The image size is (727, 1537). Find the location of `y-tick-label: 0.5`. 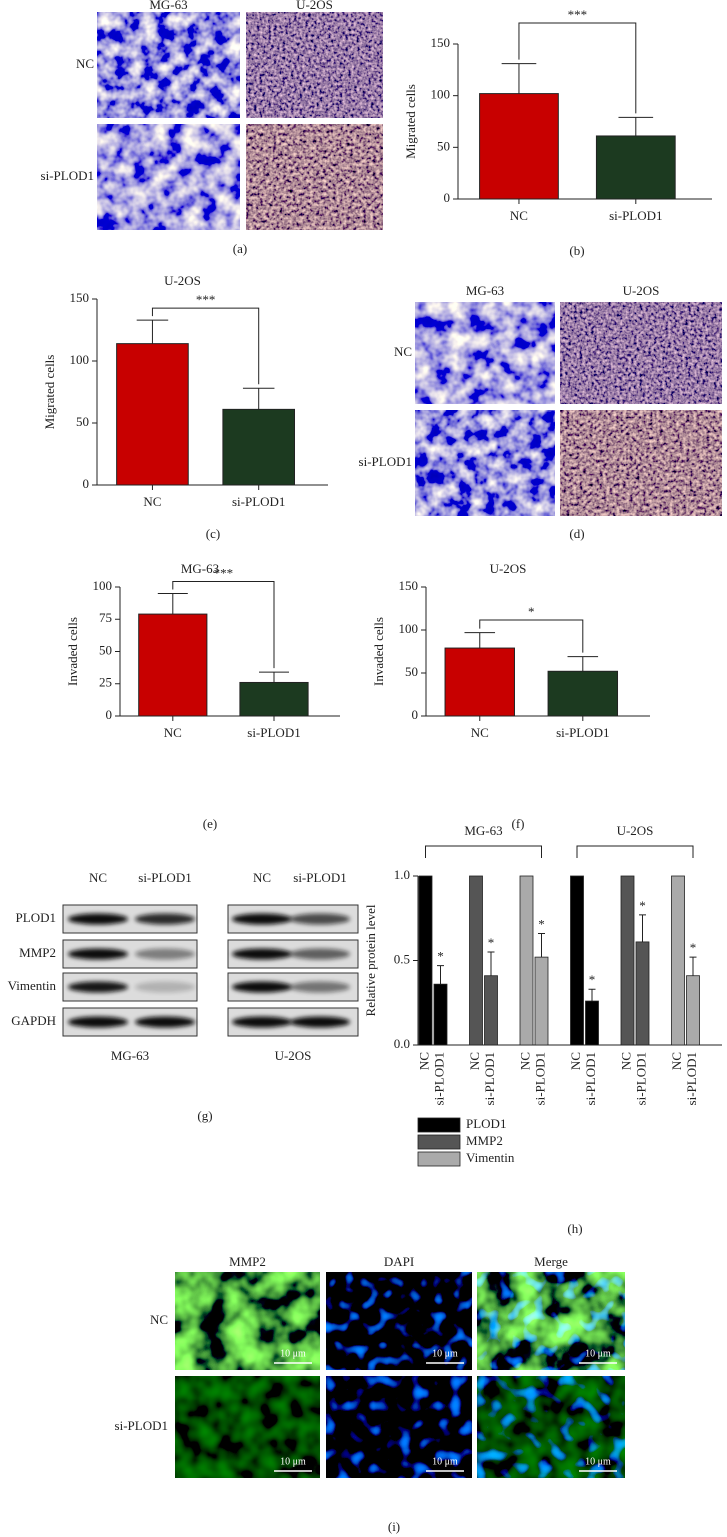

y-tick-label: 0.5 is located at coordinates (402, 958).